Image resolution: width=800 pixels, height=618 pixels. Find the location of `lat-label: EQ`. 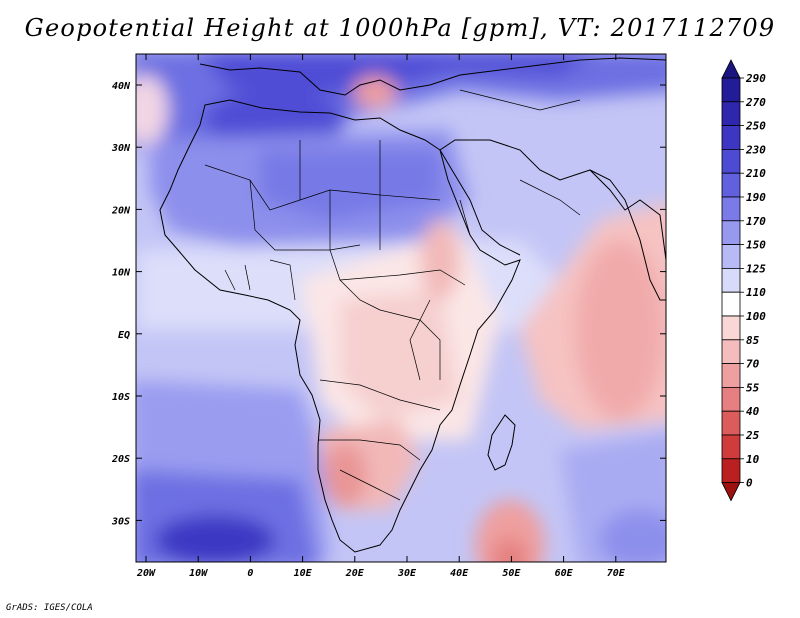

lat-label: EQ is located at coordinates (124, 335).